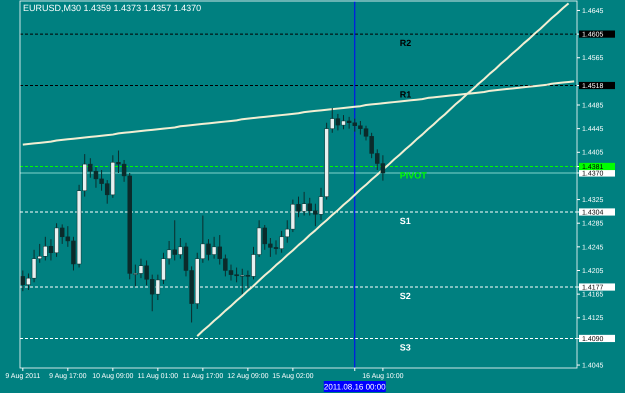 This screenshot has height=393, width=625. I want to click on x-tick-label: 2011.08.16 00:00, so click(355, 387).